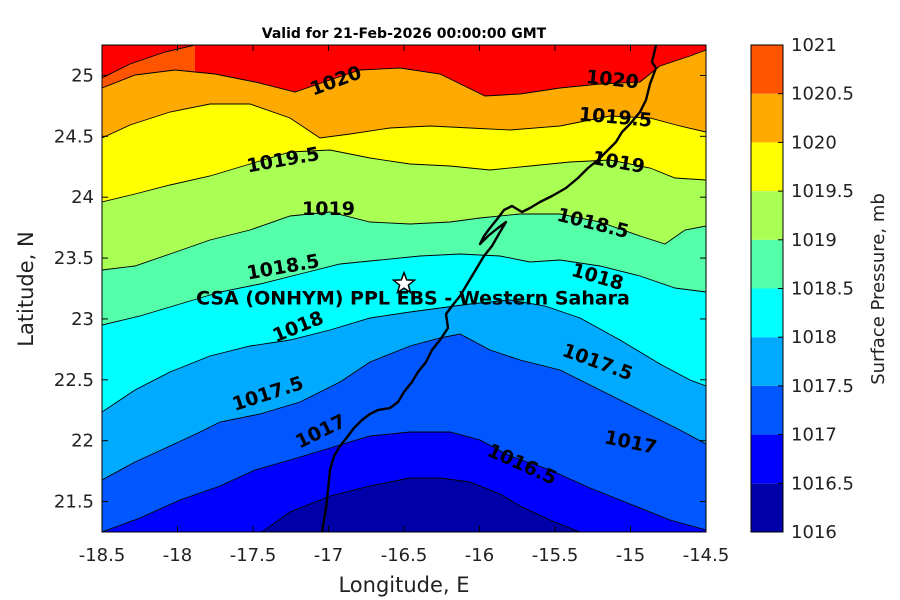  What do you see at coordinates (82, 441) in the screenshot?
I see `y-tick-label: 22` at bounding box center [82, 441].